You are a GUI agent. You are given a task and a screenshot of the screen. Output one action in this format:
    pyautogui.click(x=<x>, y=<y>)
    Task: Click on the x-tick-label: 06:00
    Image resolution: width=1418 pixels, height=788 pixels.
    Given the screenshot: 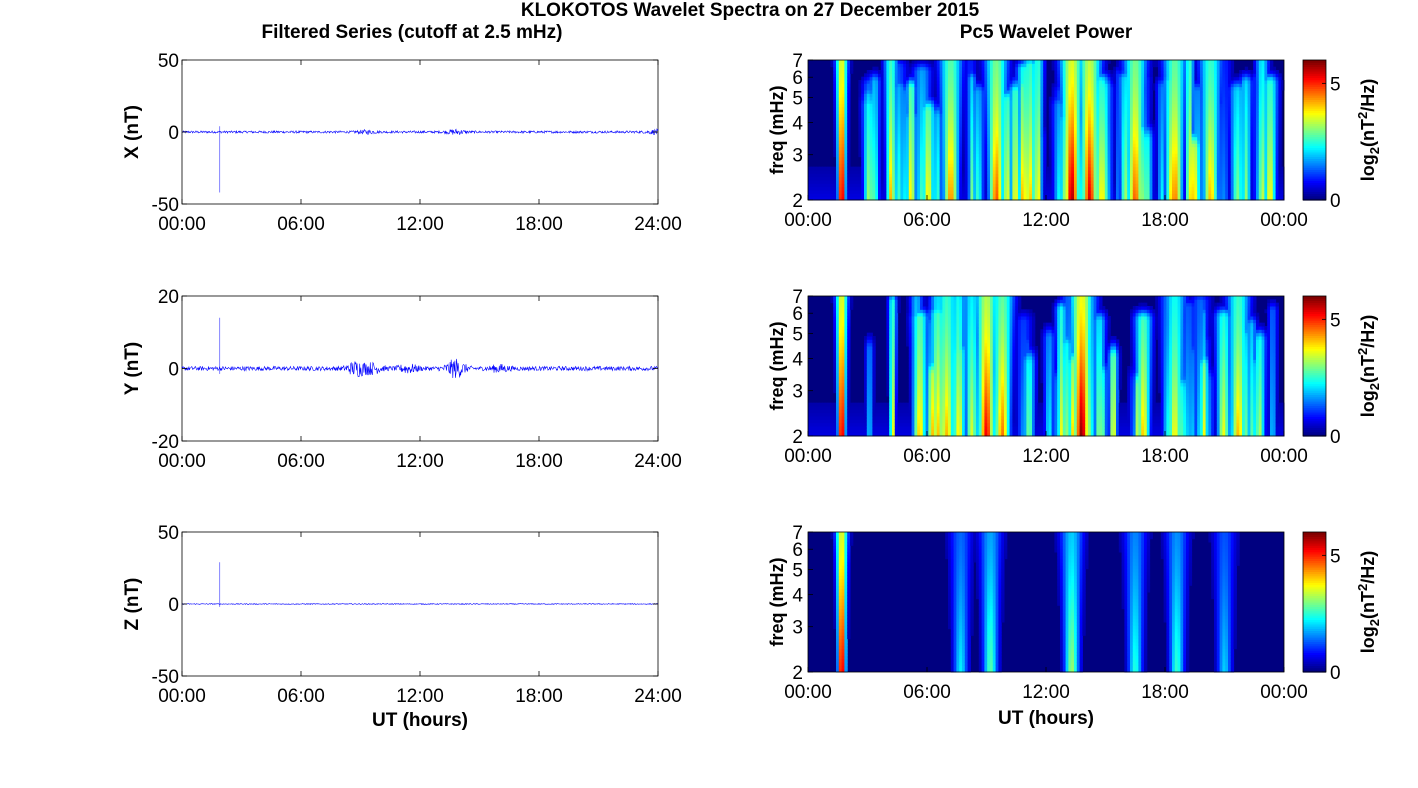 What is the action you would take?
    pyautogui.click(x=301, y=696)
    